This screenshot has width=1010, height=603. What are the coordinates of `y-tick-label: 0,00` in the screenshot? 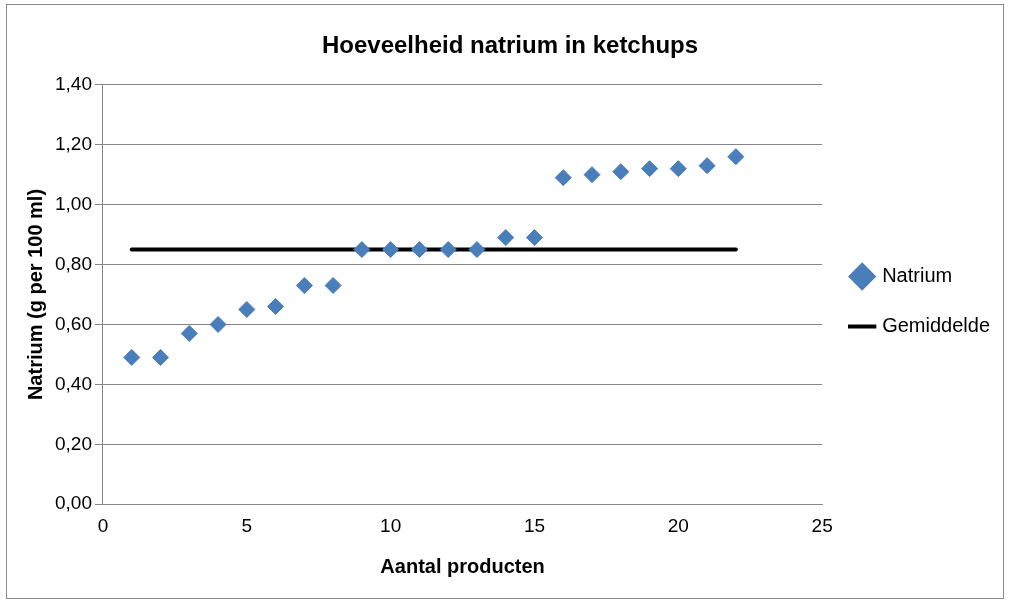 It's located at (73, 503).